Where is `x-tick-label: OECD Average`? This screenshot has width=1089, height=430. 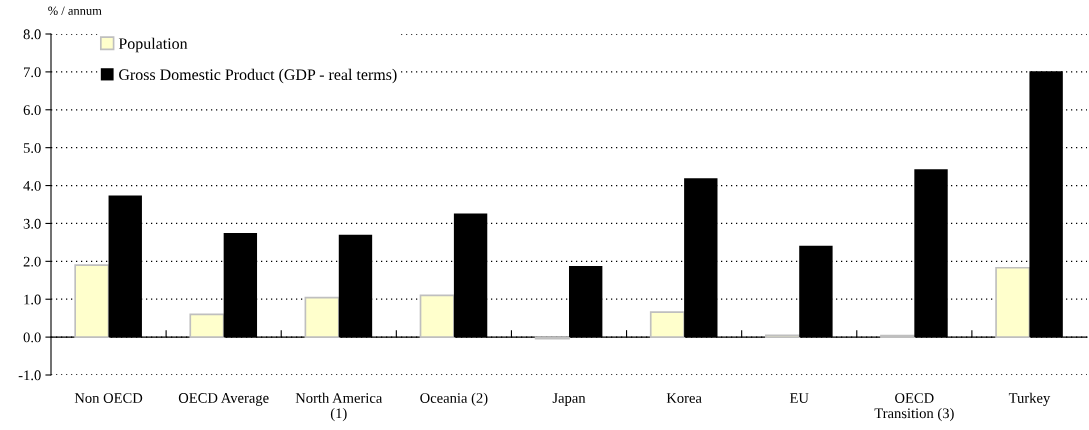
x-tick-label: OECD Average is located at coordinates (223, 399).